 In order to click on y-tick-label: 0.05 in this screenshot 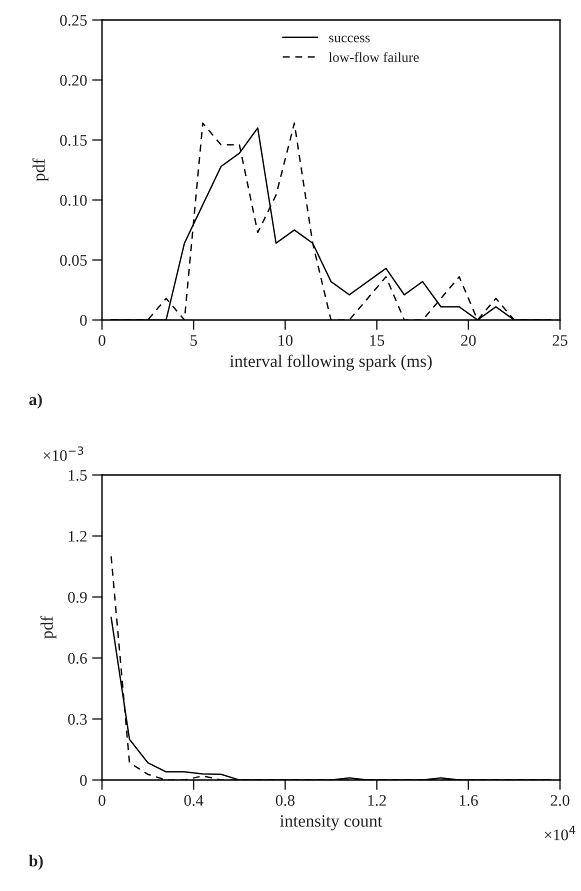, I will do `click(73, 260)`.